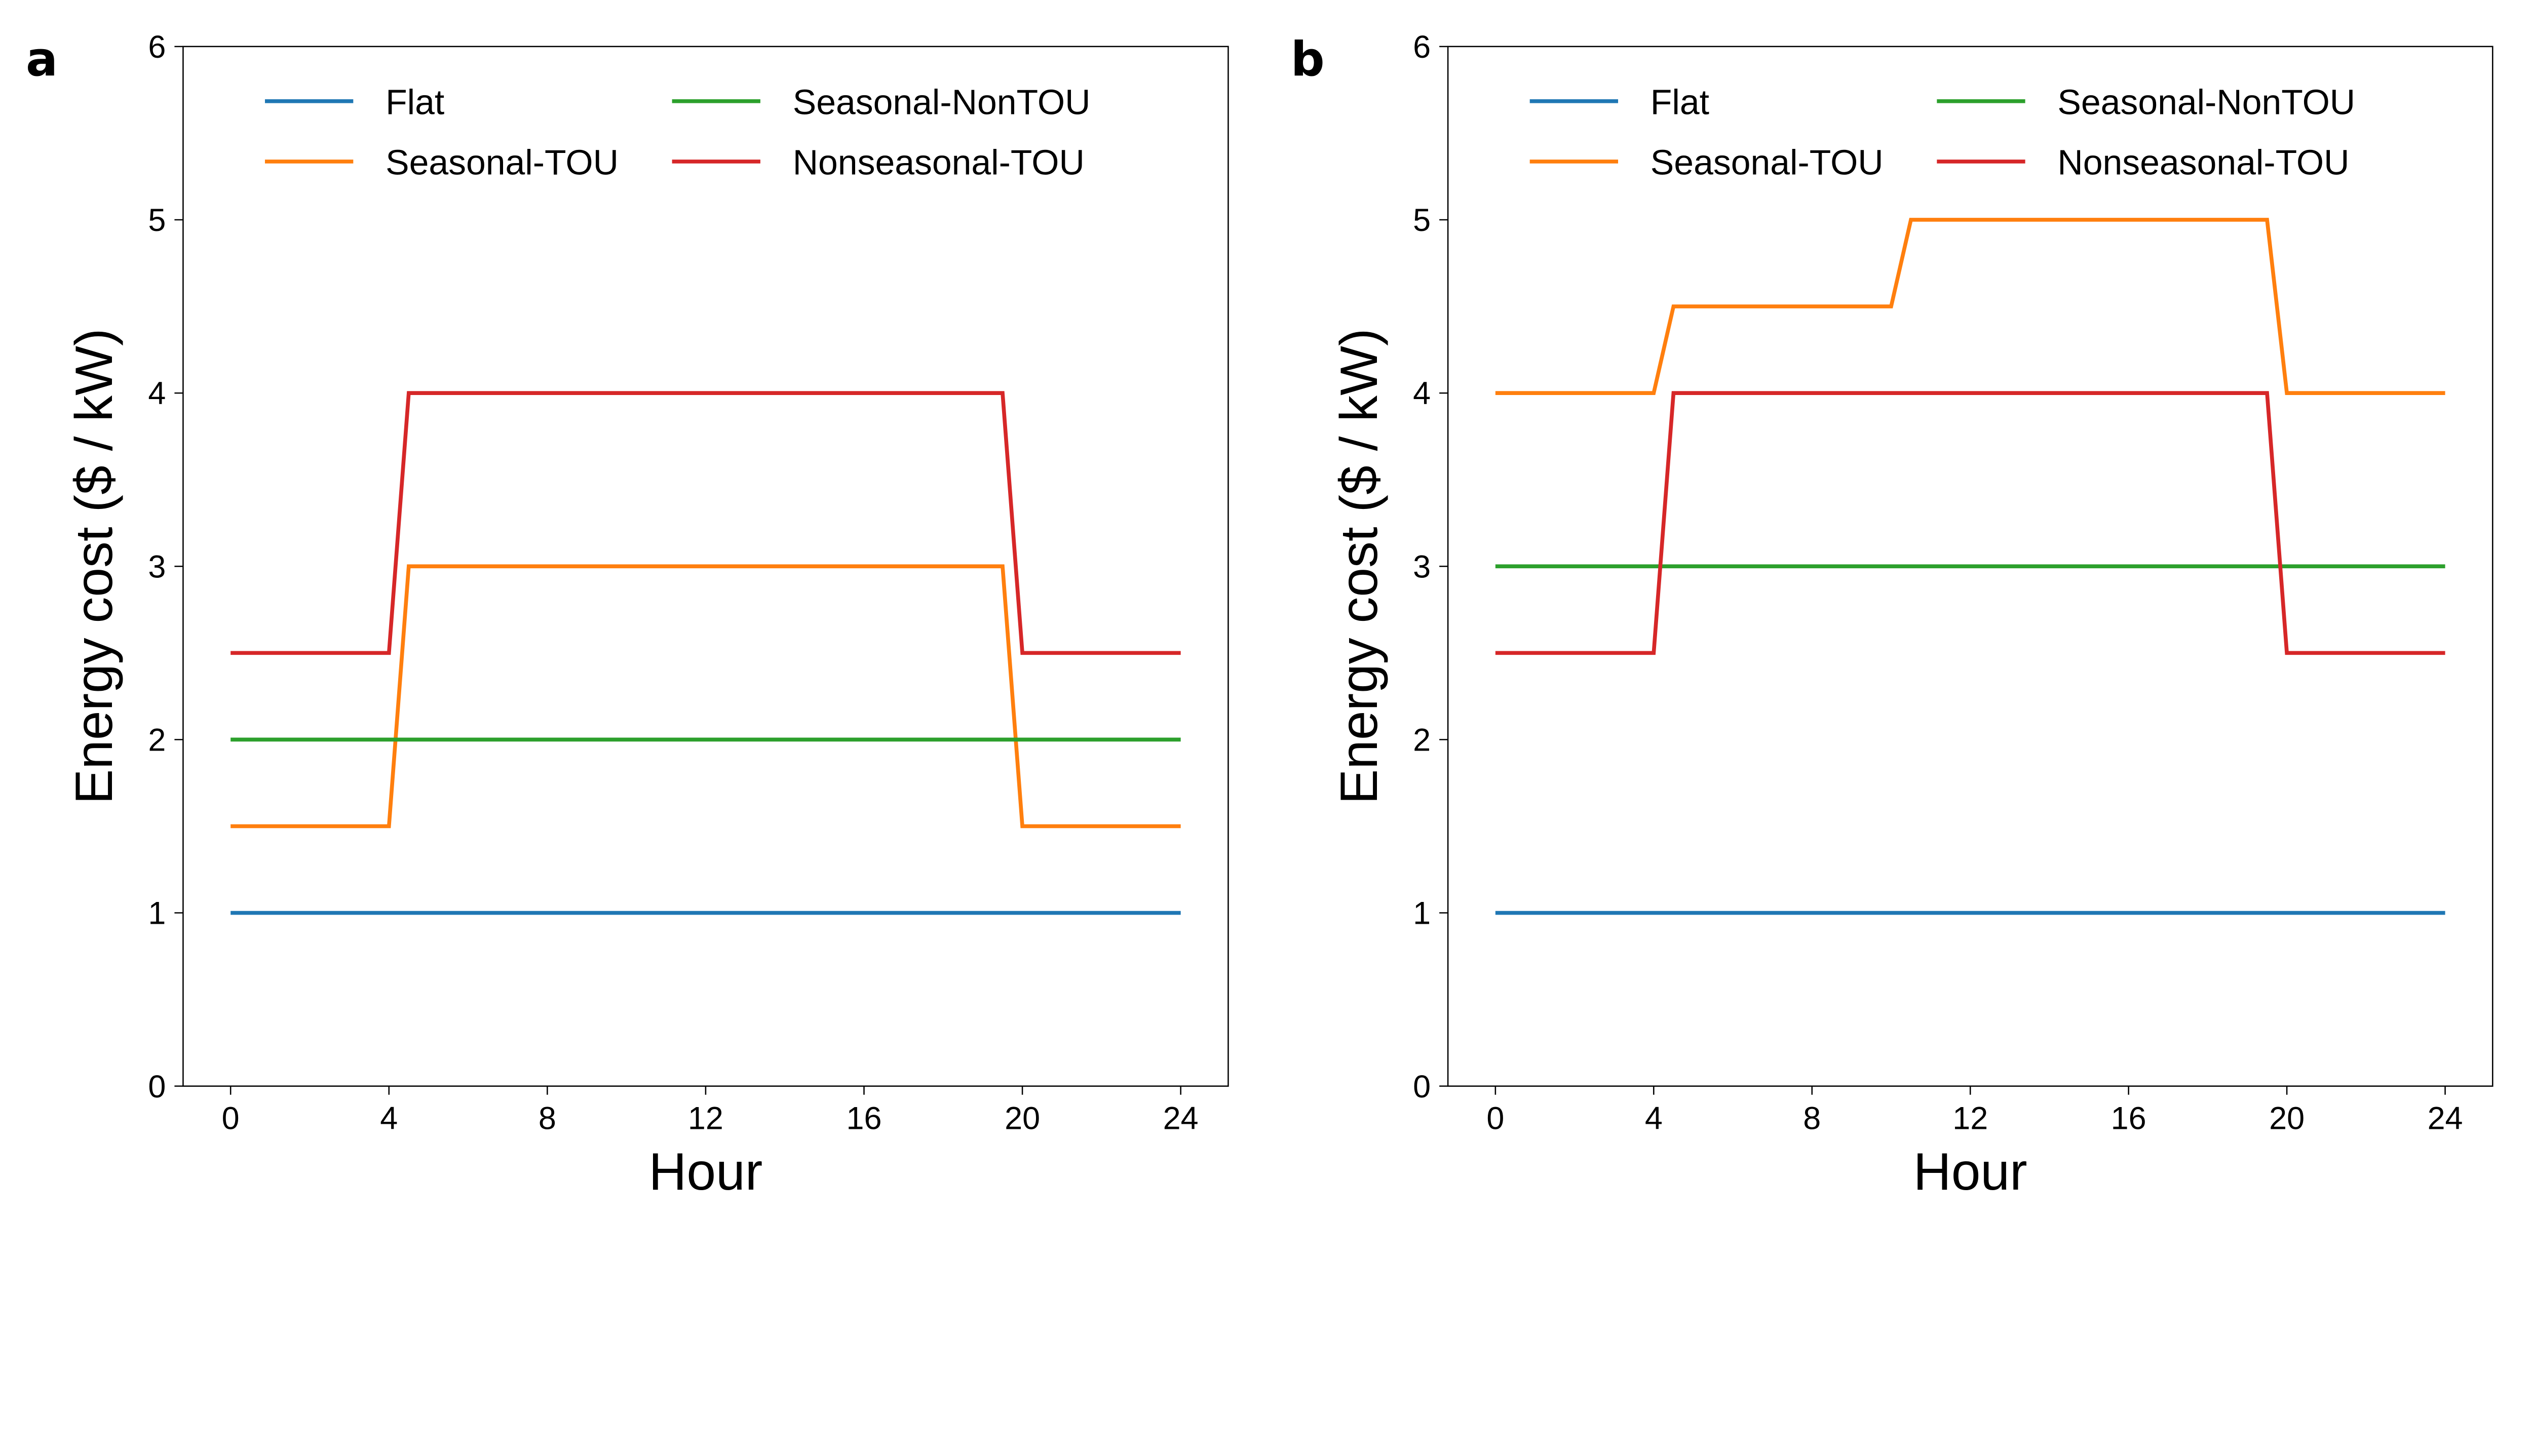  Describe the element at coordinates (1308, 60) in the screenshot. I see `panel-label: b` at that location.